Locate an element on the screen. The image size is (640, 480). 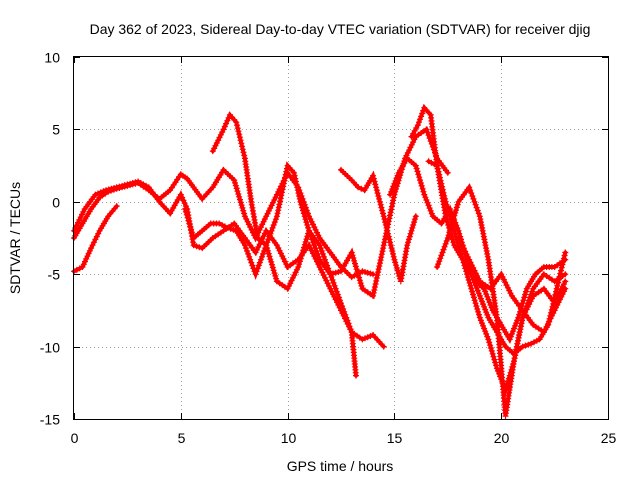
x-axis-label: GPS time / hours is located at coordinates (340, 466).